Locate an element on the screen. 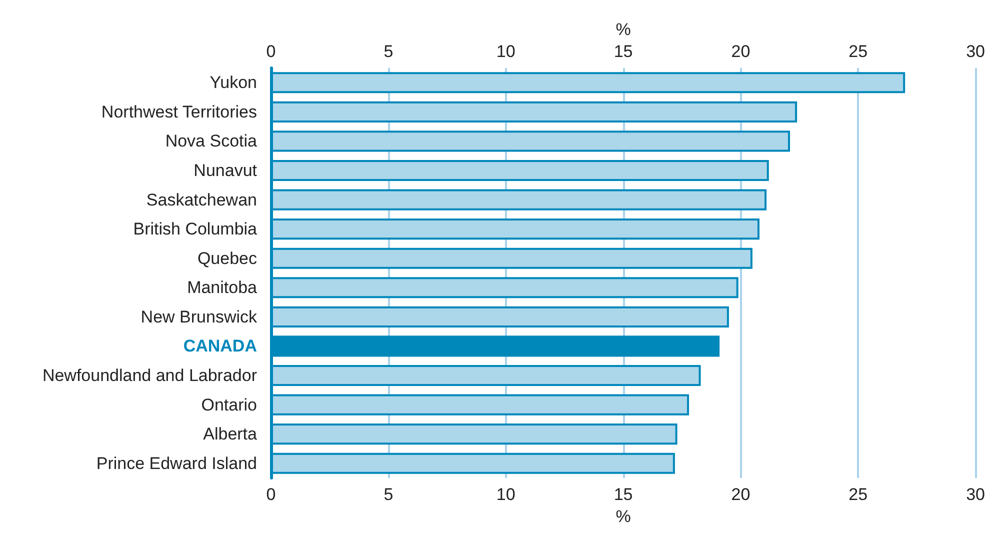 This screenshot has width=988, height=550. y-tick-label: New Brunswick is located at coordinates (199, 316).